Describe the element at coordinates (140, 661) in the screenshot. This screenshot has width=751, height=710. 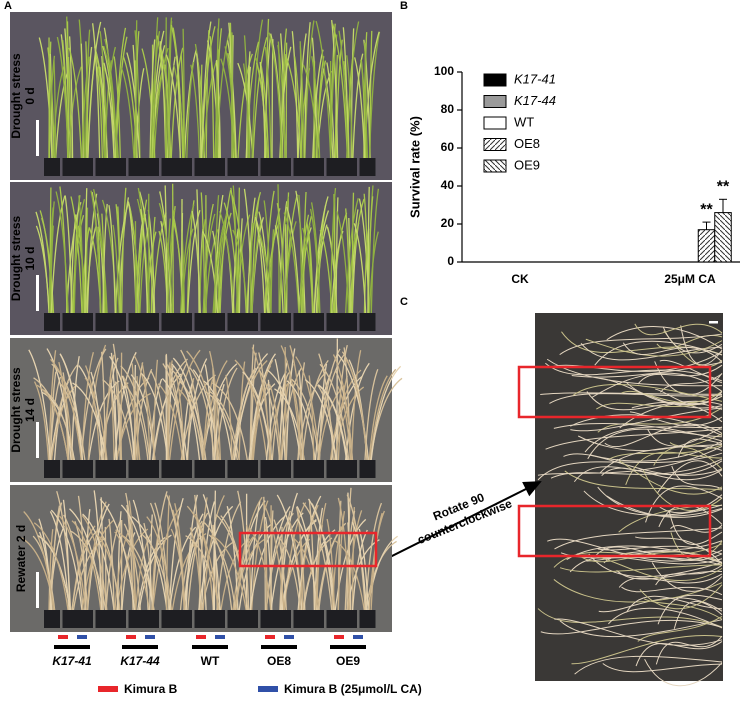
I see `genotype-label: K17-44` at that location.